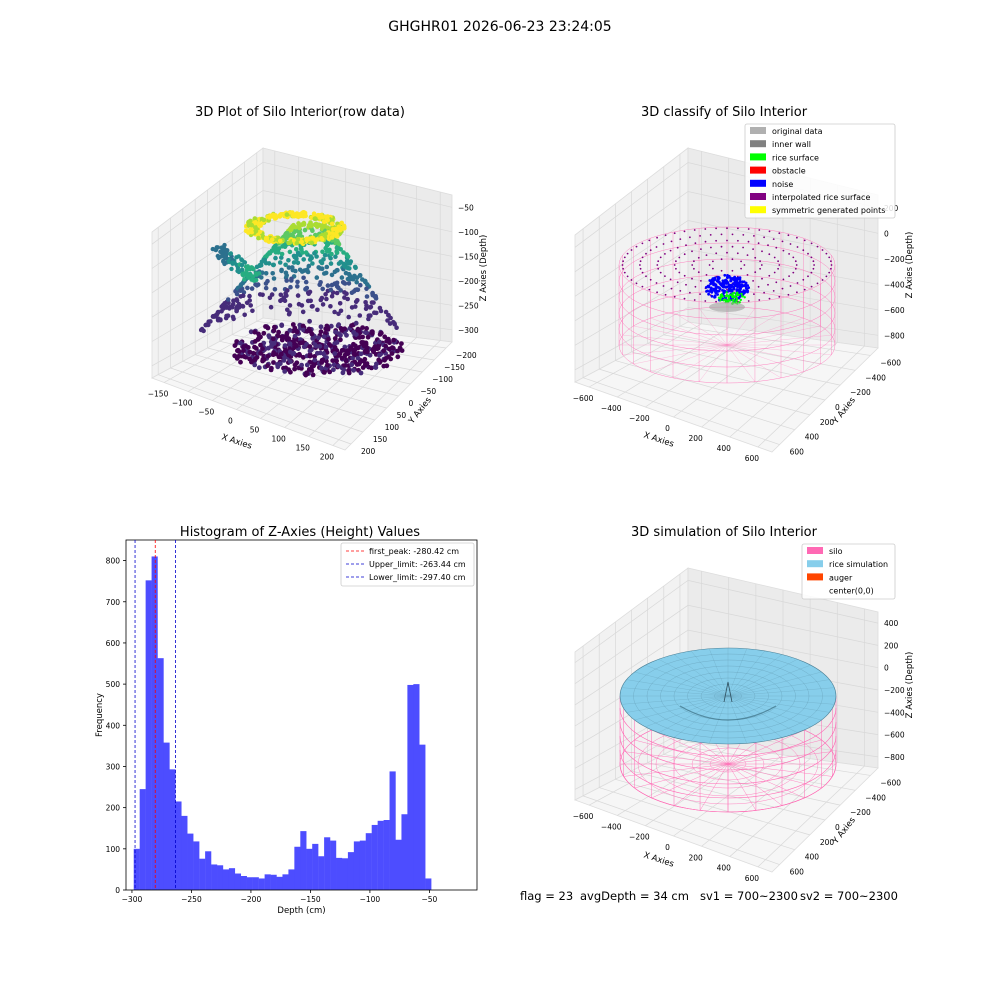 This screenshot has height=1004, width=1000. I want to click on plot2-legend-label: inner wall, so click(791, 144).